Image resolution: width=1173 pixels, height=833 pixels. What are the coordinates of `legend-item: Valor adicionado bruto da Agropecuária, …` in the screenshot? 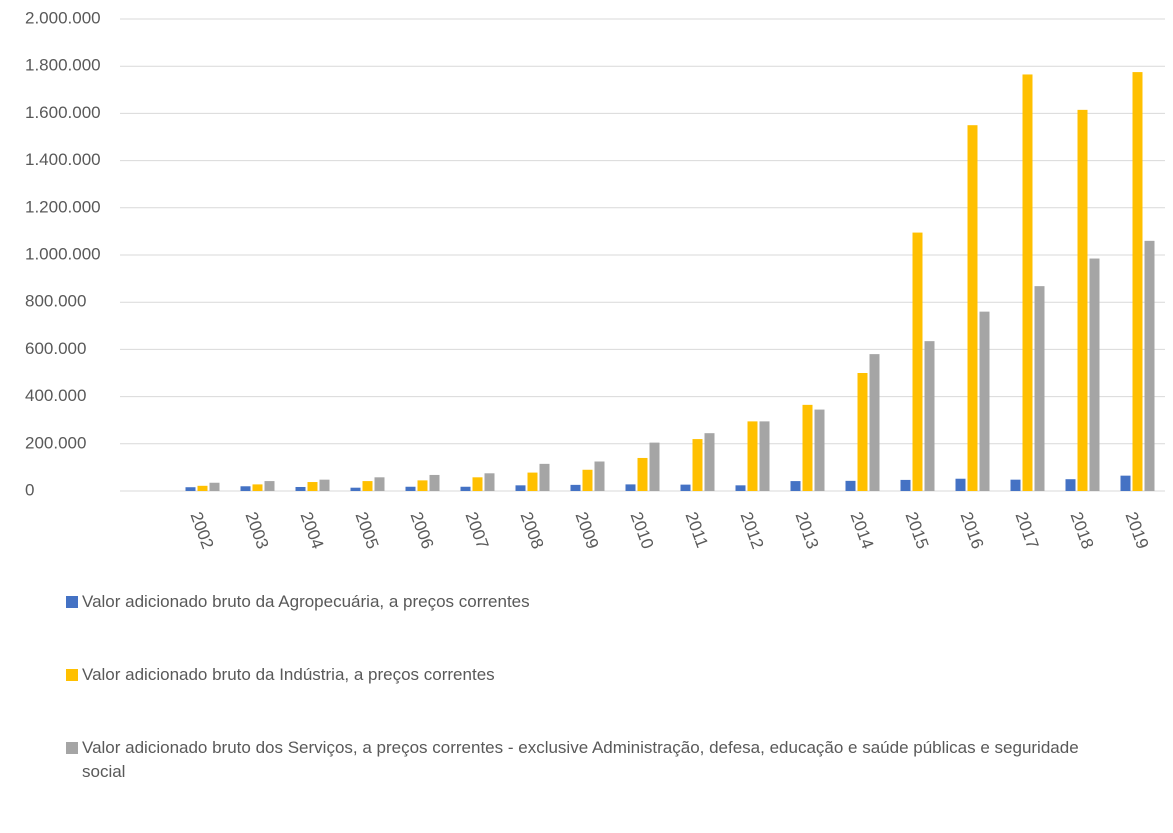 It's located at (596, 602).